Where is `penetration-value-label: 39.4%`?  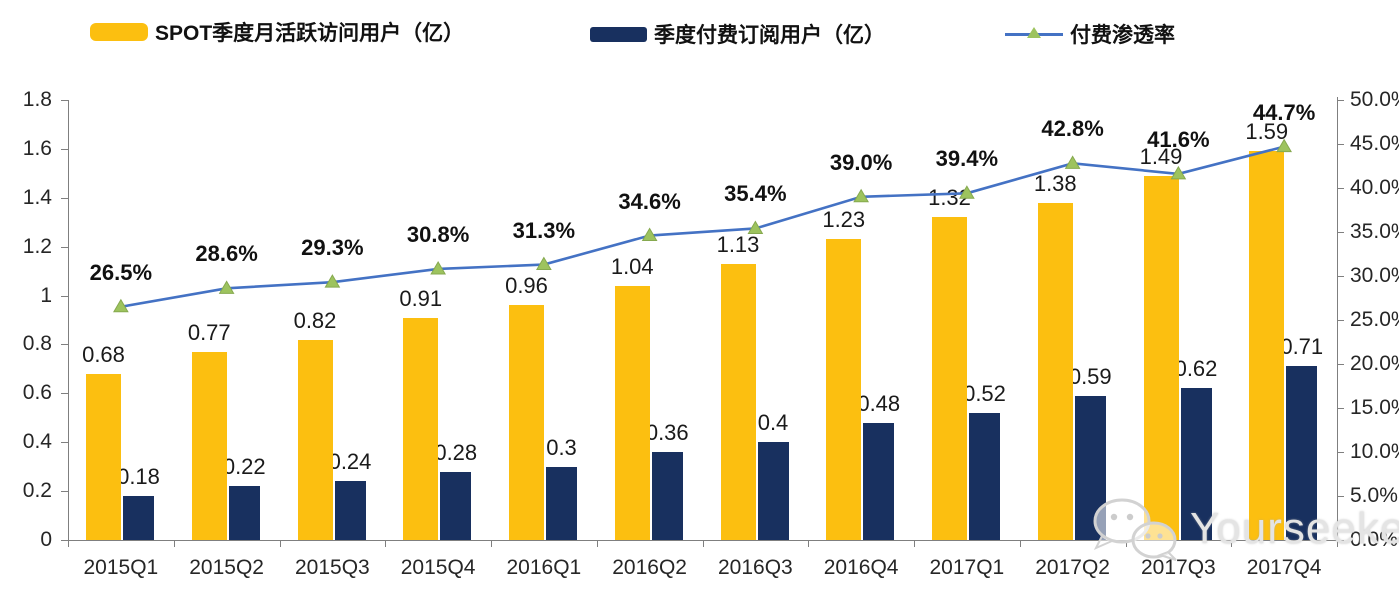
penetration-value-label: 39.4% is located at coordinates (967, 159).